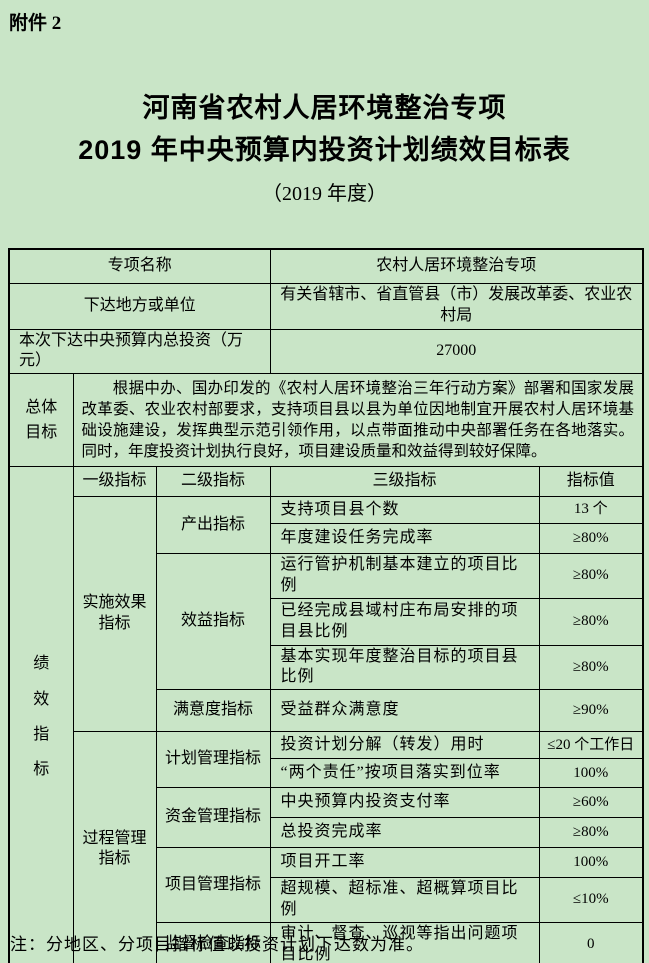 This screenshot has width=649, height=963. What do you see at coordinates (591, 942) in the screenshot?
I see `value-cell: 0` at bounding box center [591, 942].